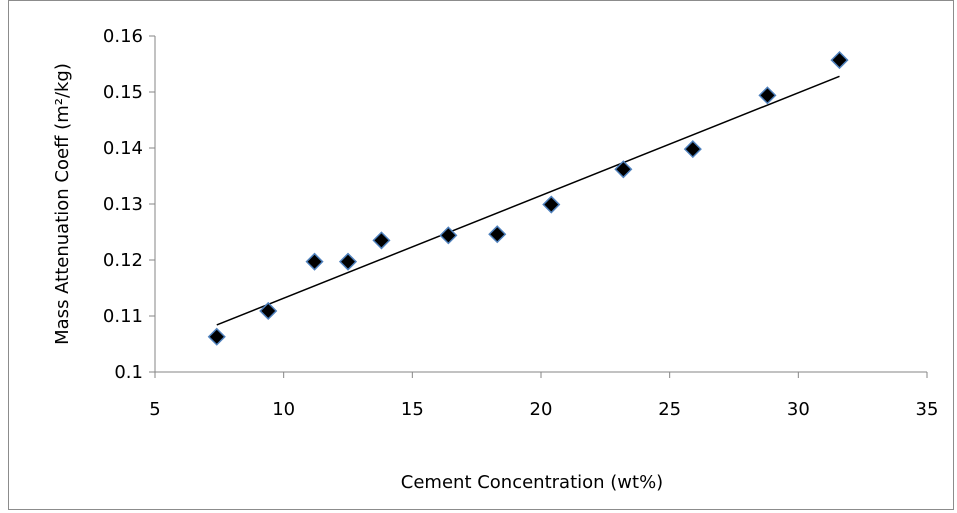 This screenshot has width=957, height=513. What do you see at coordinates (123, 316) in the screenshot?
I see `y-tick-label: 0.11` at bounding box center [123, 316].